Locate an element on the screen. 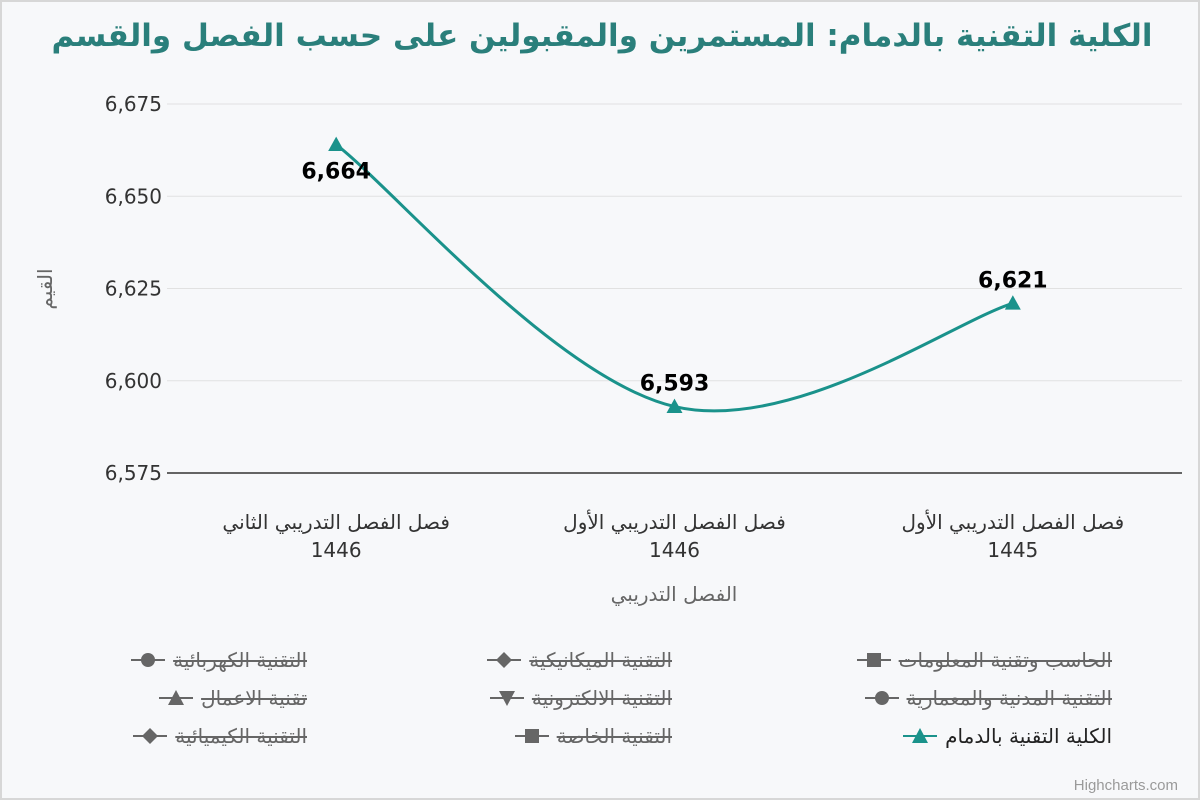  data-label: 6,664 is located at coordinates (336, 172).